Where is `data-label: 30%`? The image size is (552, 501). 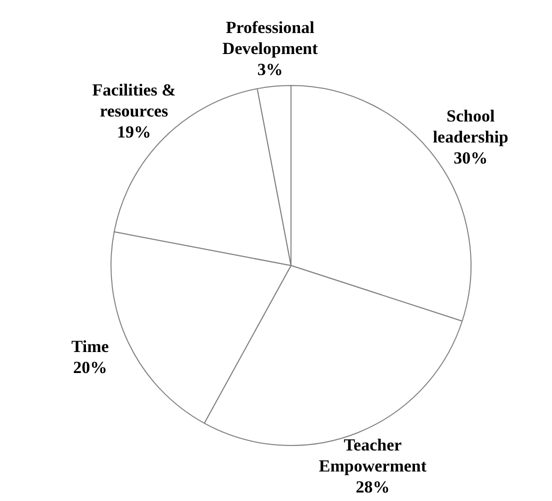 data-label: 30% is located at coordinates (471, 158).